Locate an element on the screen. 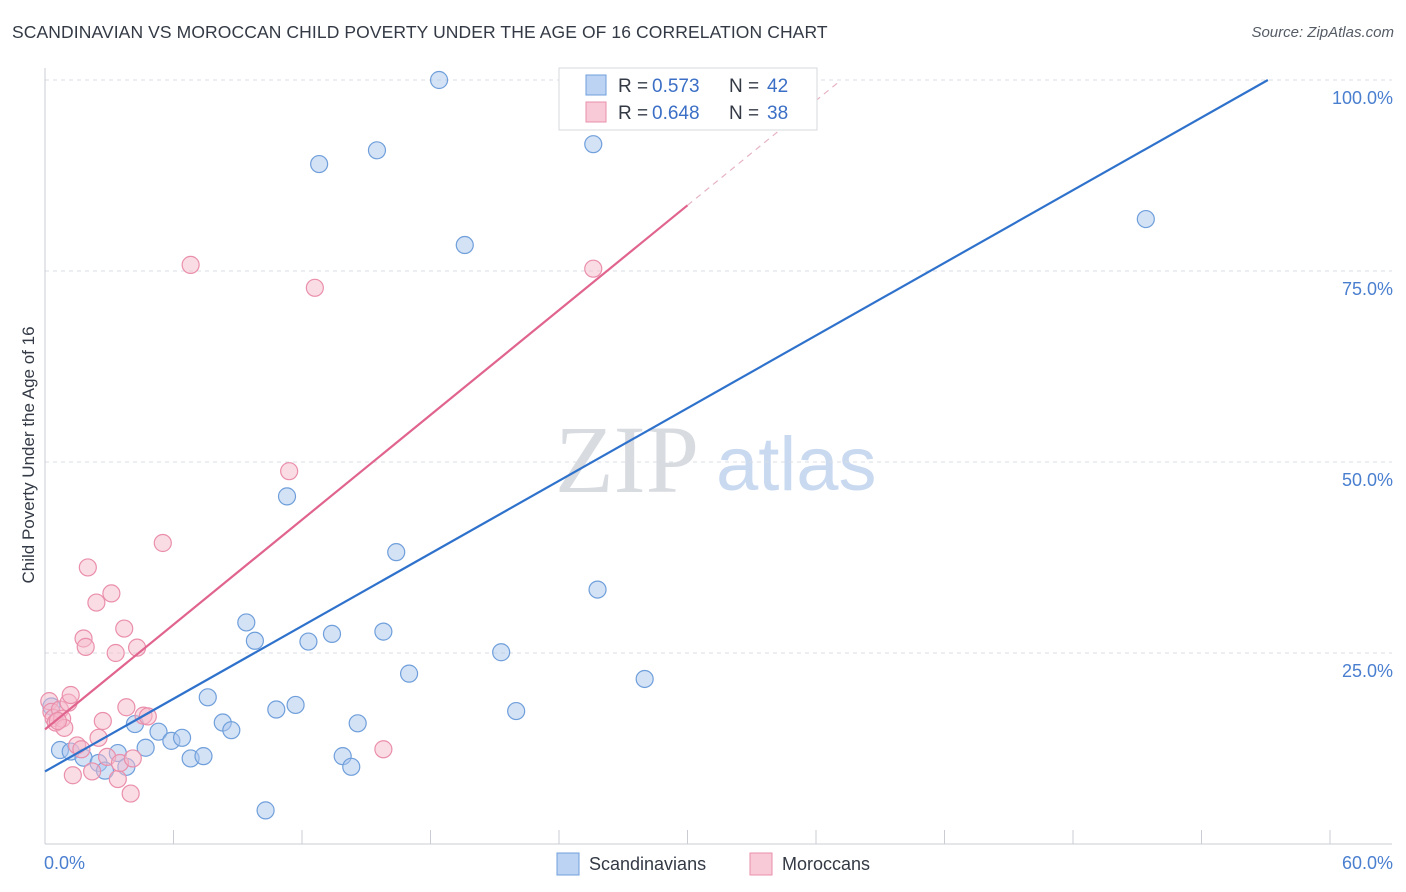  series-legend: Scandinavians Moroccans is located at coordinates (713, 864).